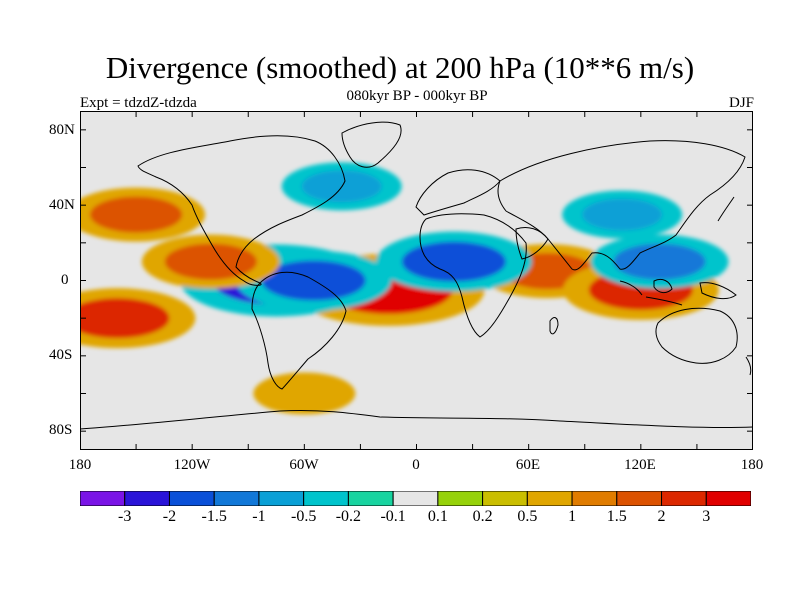 Image resolution: width=800 pixels, height=600 pixels. What do you see at coordinates (210, 261) in the screenshot?
I see `field-core-eastern-tropical-pacific` at bounding box center [210, 261].